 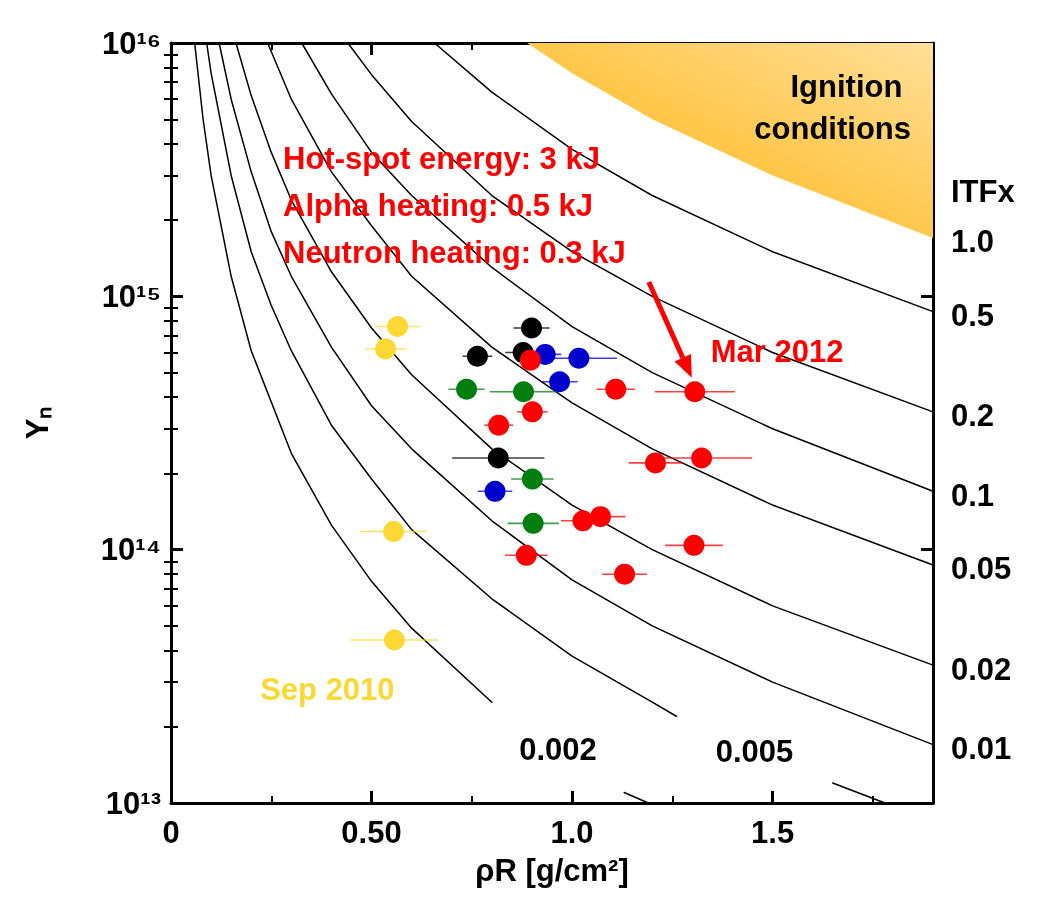 I want to click on y-tick-label: 10¹⁴, so click(x=130, y=550).